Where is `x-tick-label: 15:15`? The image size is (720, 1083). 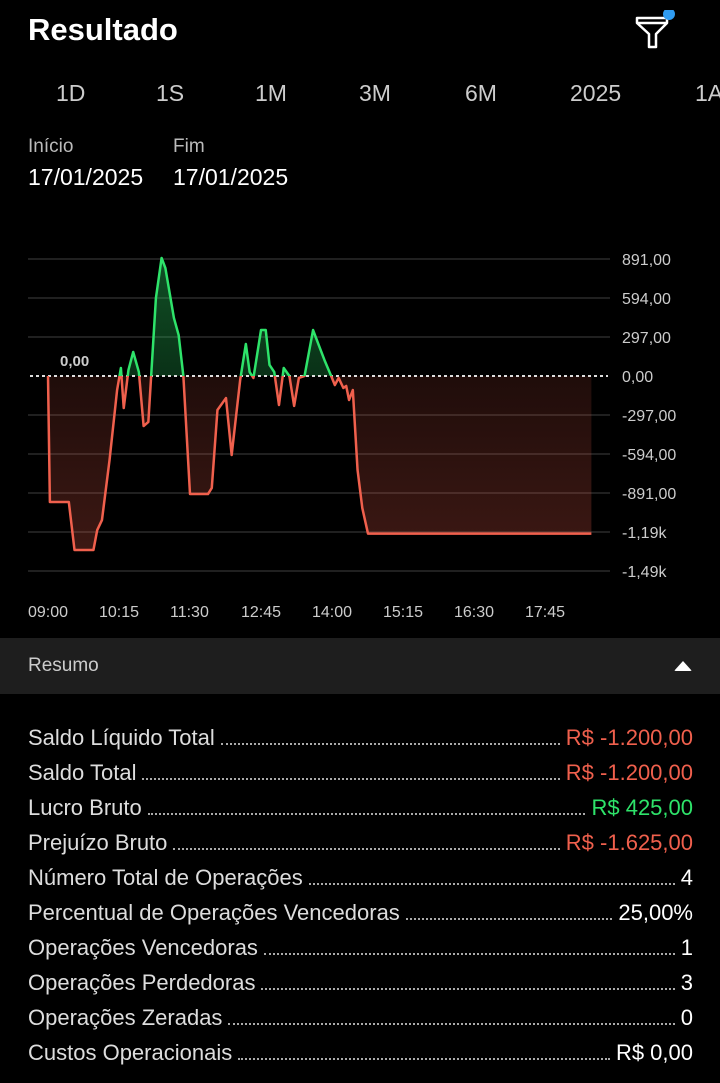 x-tick-label: 15:15 is located at coordinates (403, 612).